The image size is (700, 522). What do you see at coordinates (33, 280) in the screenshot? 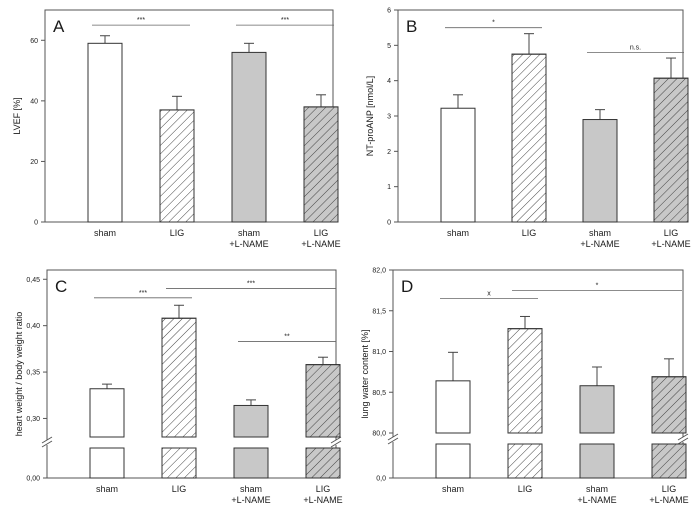
I see `y-tick-label: 0,45` at bounding box center [33, 280].